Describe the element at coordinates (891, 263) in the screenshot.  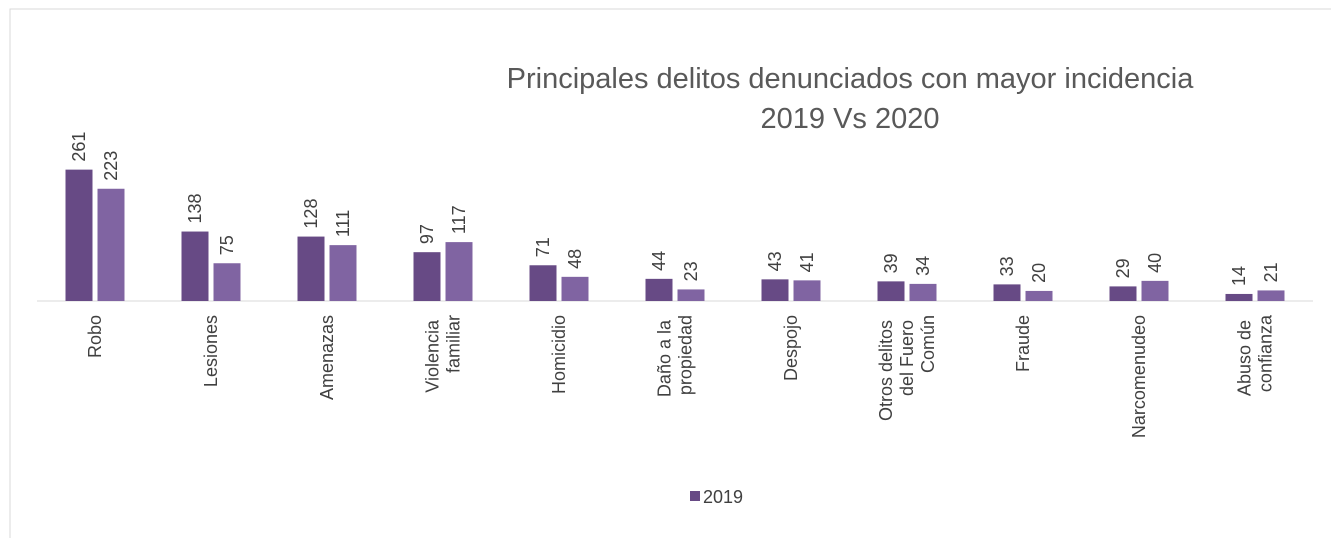
I see `data-label: 39` at that location.